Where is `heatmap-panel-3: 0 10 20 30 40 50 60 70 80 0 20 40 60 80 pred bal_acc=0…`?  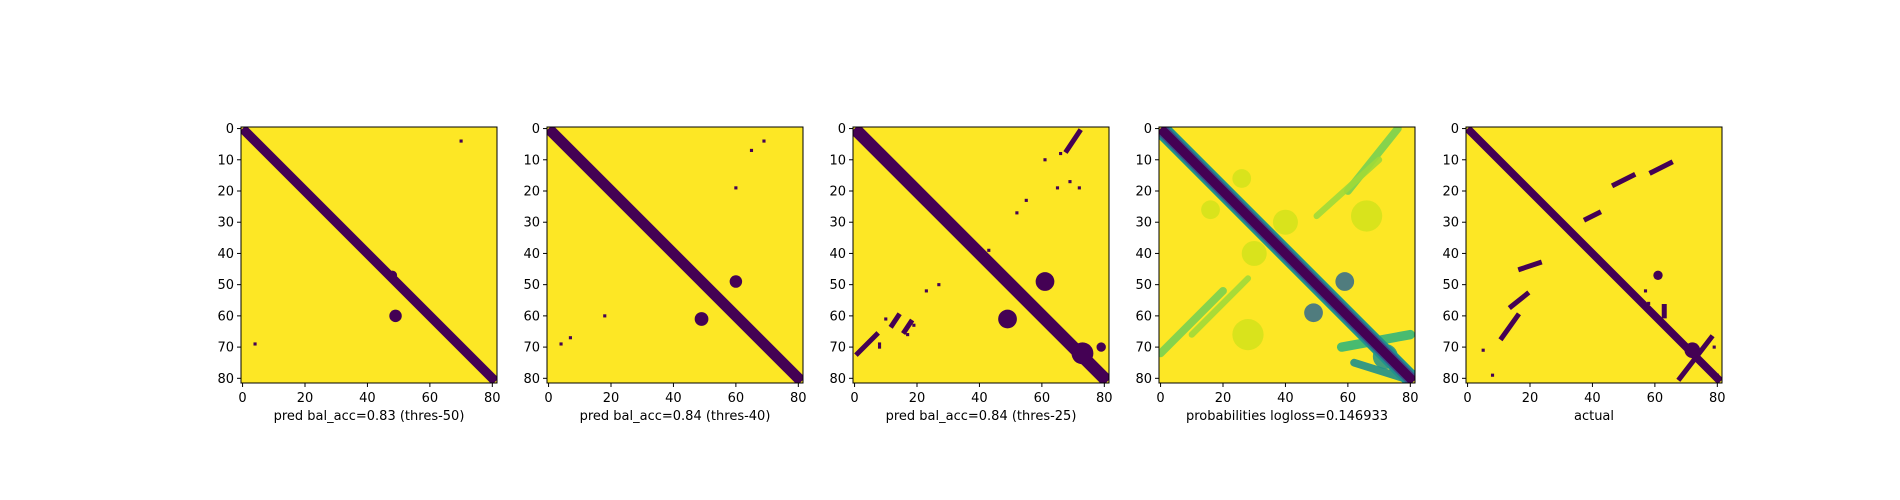
heatmap-panel-3: 0 10 20 30 40 50 60 70 80 0 20 40 60 80 pred bal_acc=0… is located at coordinates (970, 273).